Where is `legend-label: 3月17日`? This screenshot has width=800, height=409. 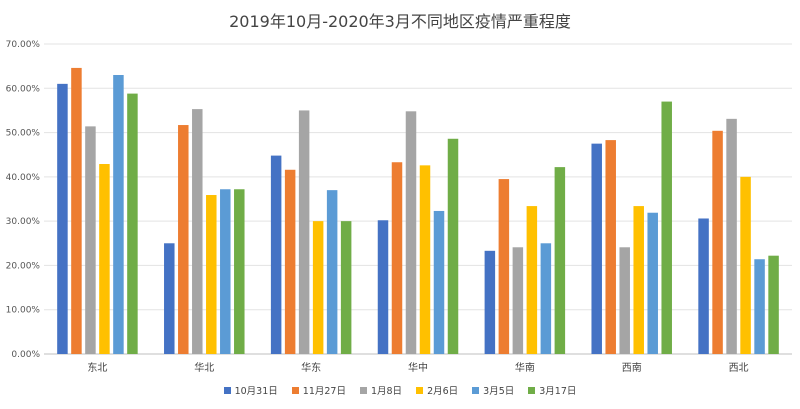
legend-label: 3月17日 is located at coordinates (558, 391).